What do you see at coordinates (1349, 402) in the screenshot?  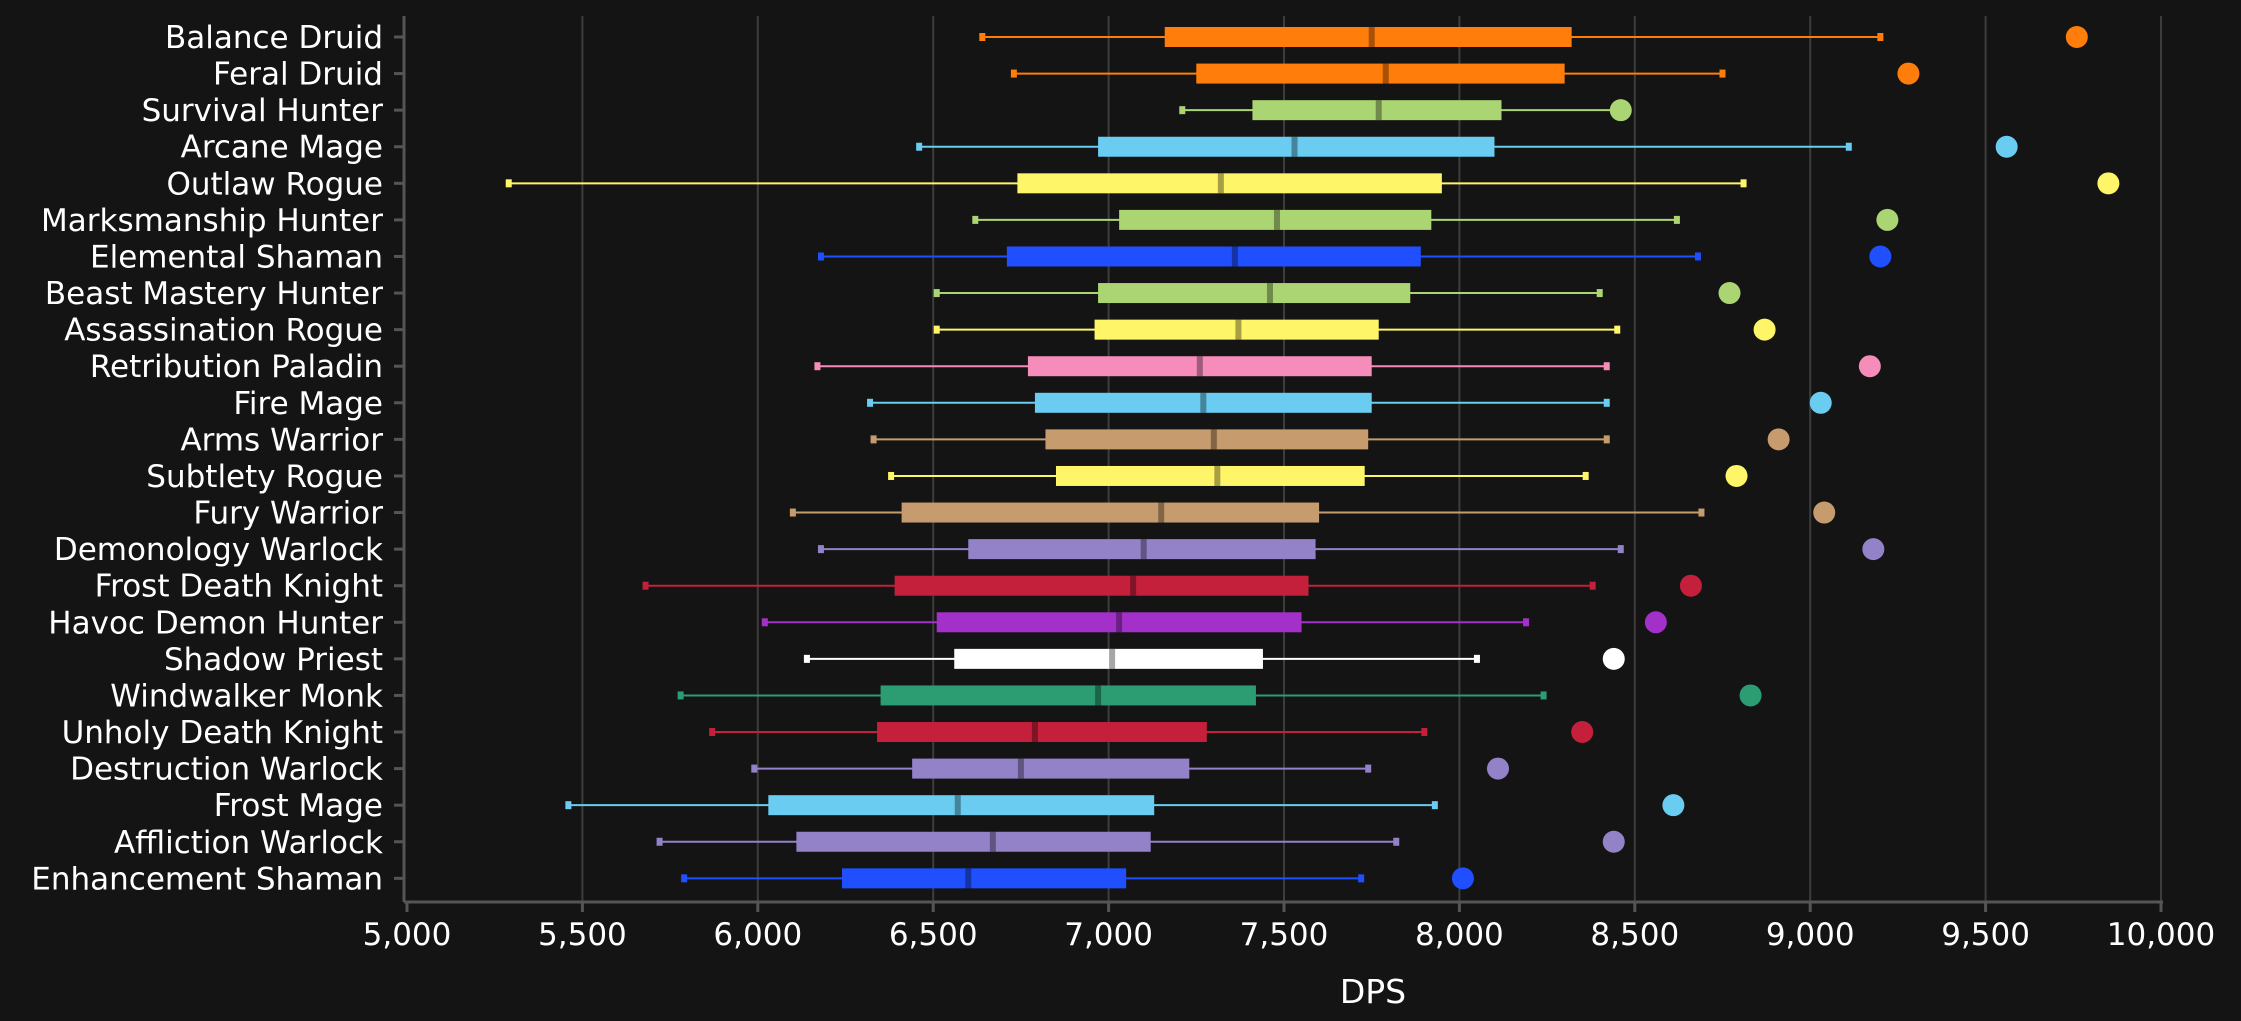 I see `box-fire-mage` at bounding box center [1349, 402].